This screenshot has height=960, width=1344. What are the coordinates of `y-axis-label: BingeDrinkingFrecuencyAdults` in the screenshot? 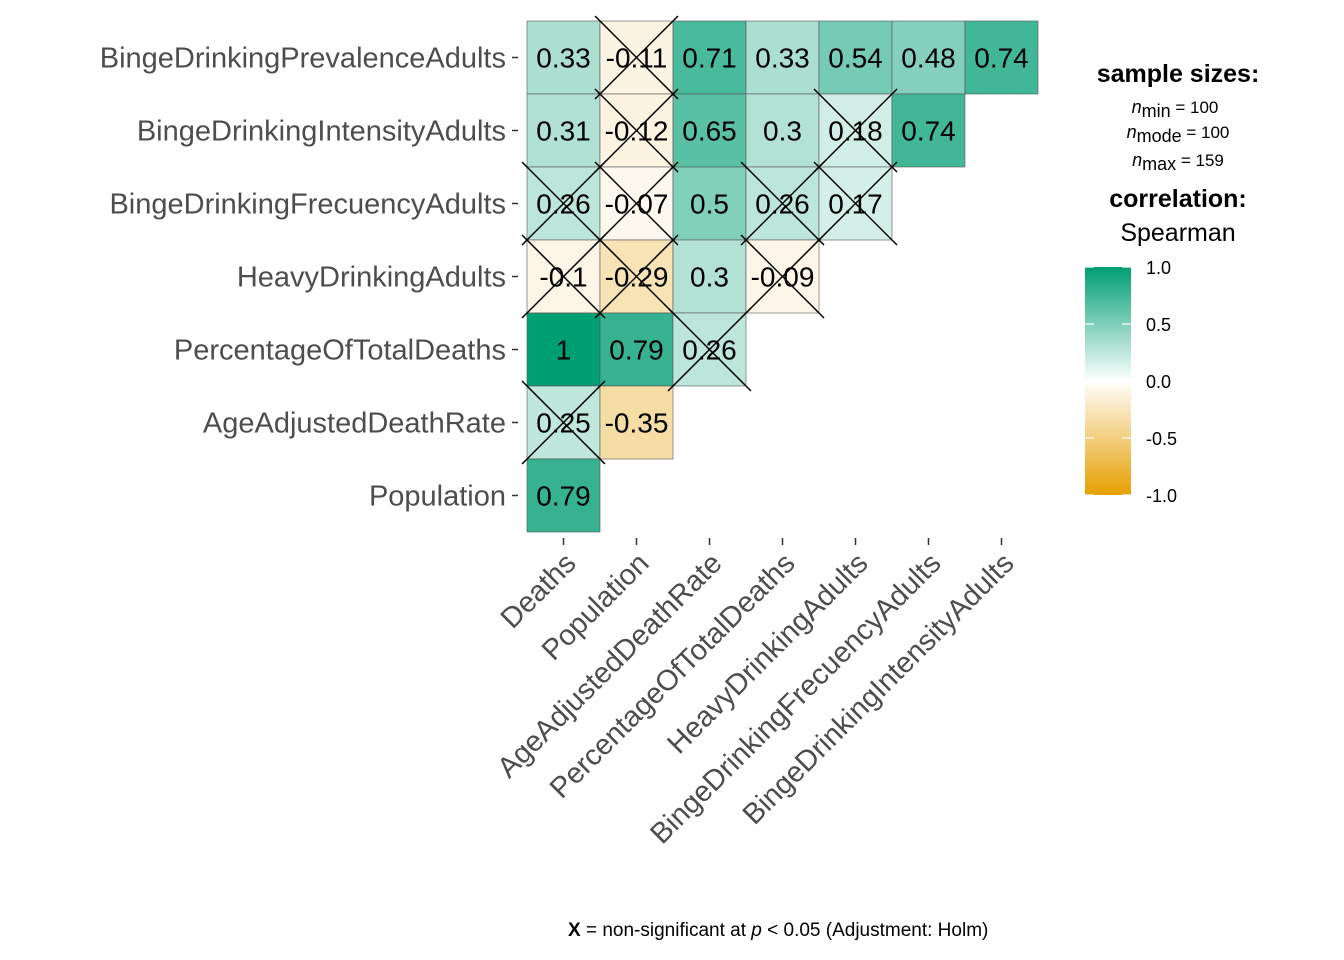 It's located at (307, 205).